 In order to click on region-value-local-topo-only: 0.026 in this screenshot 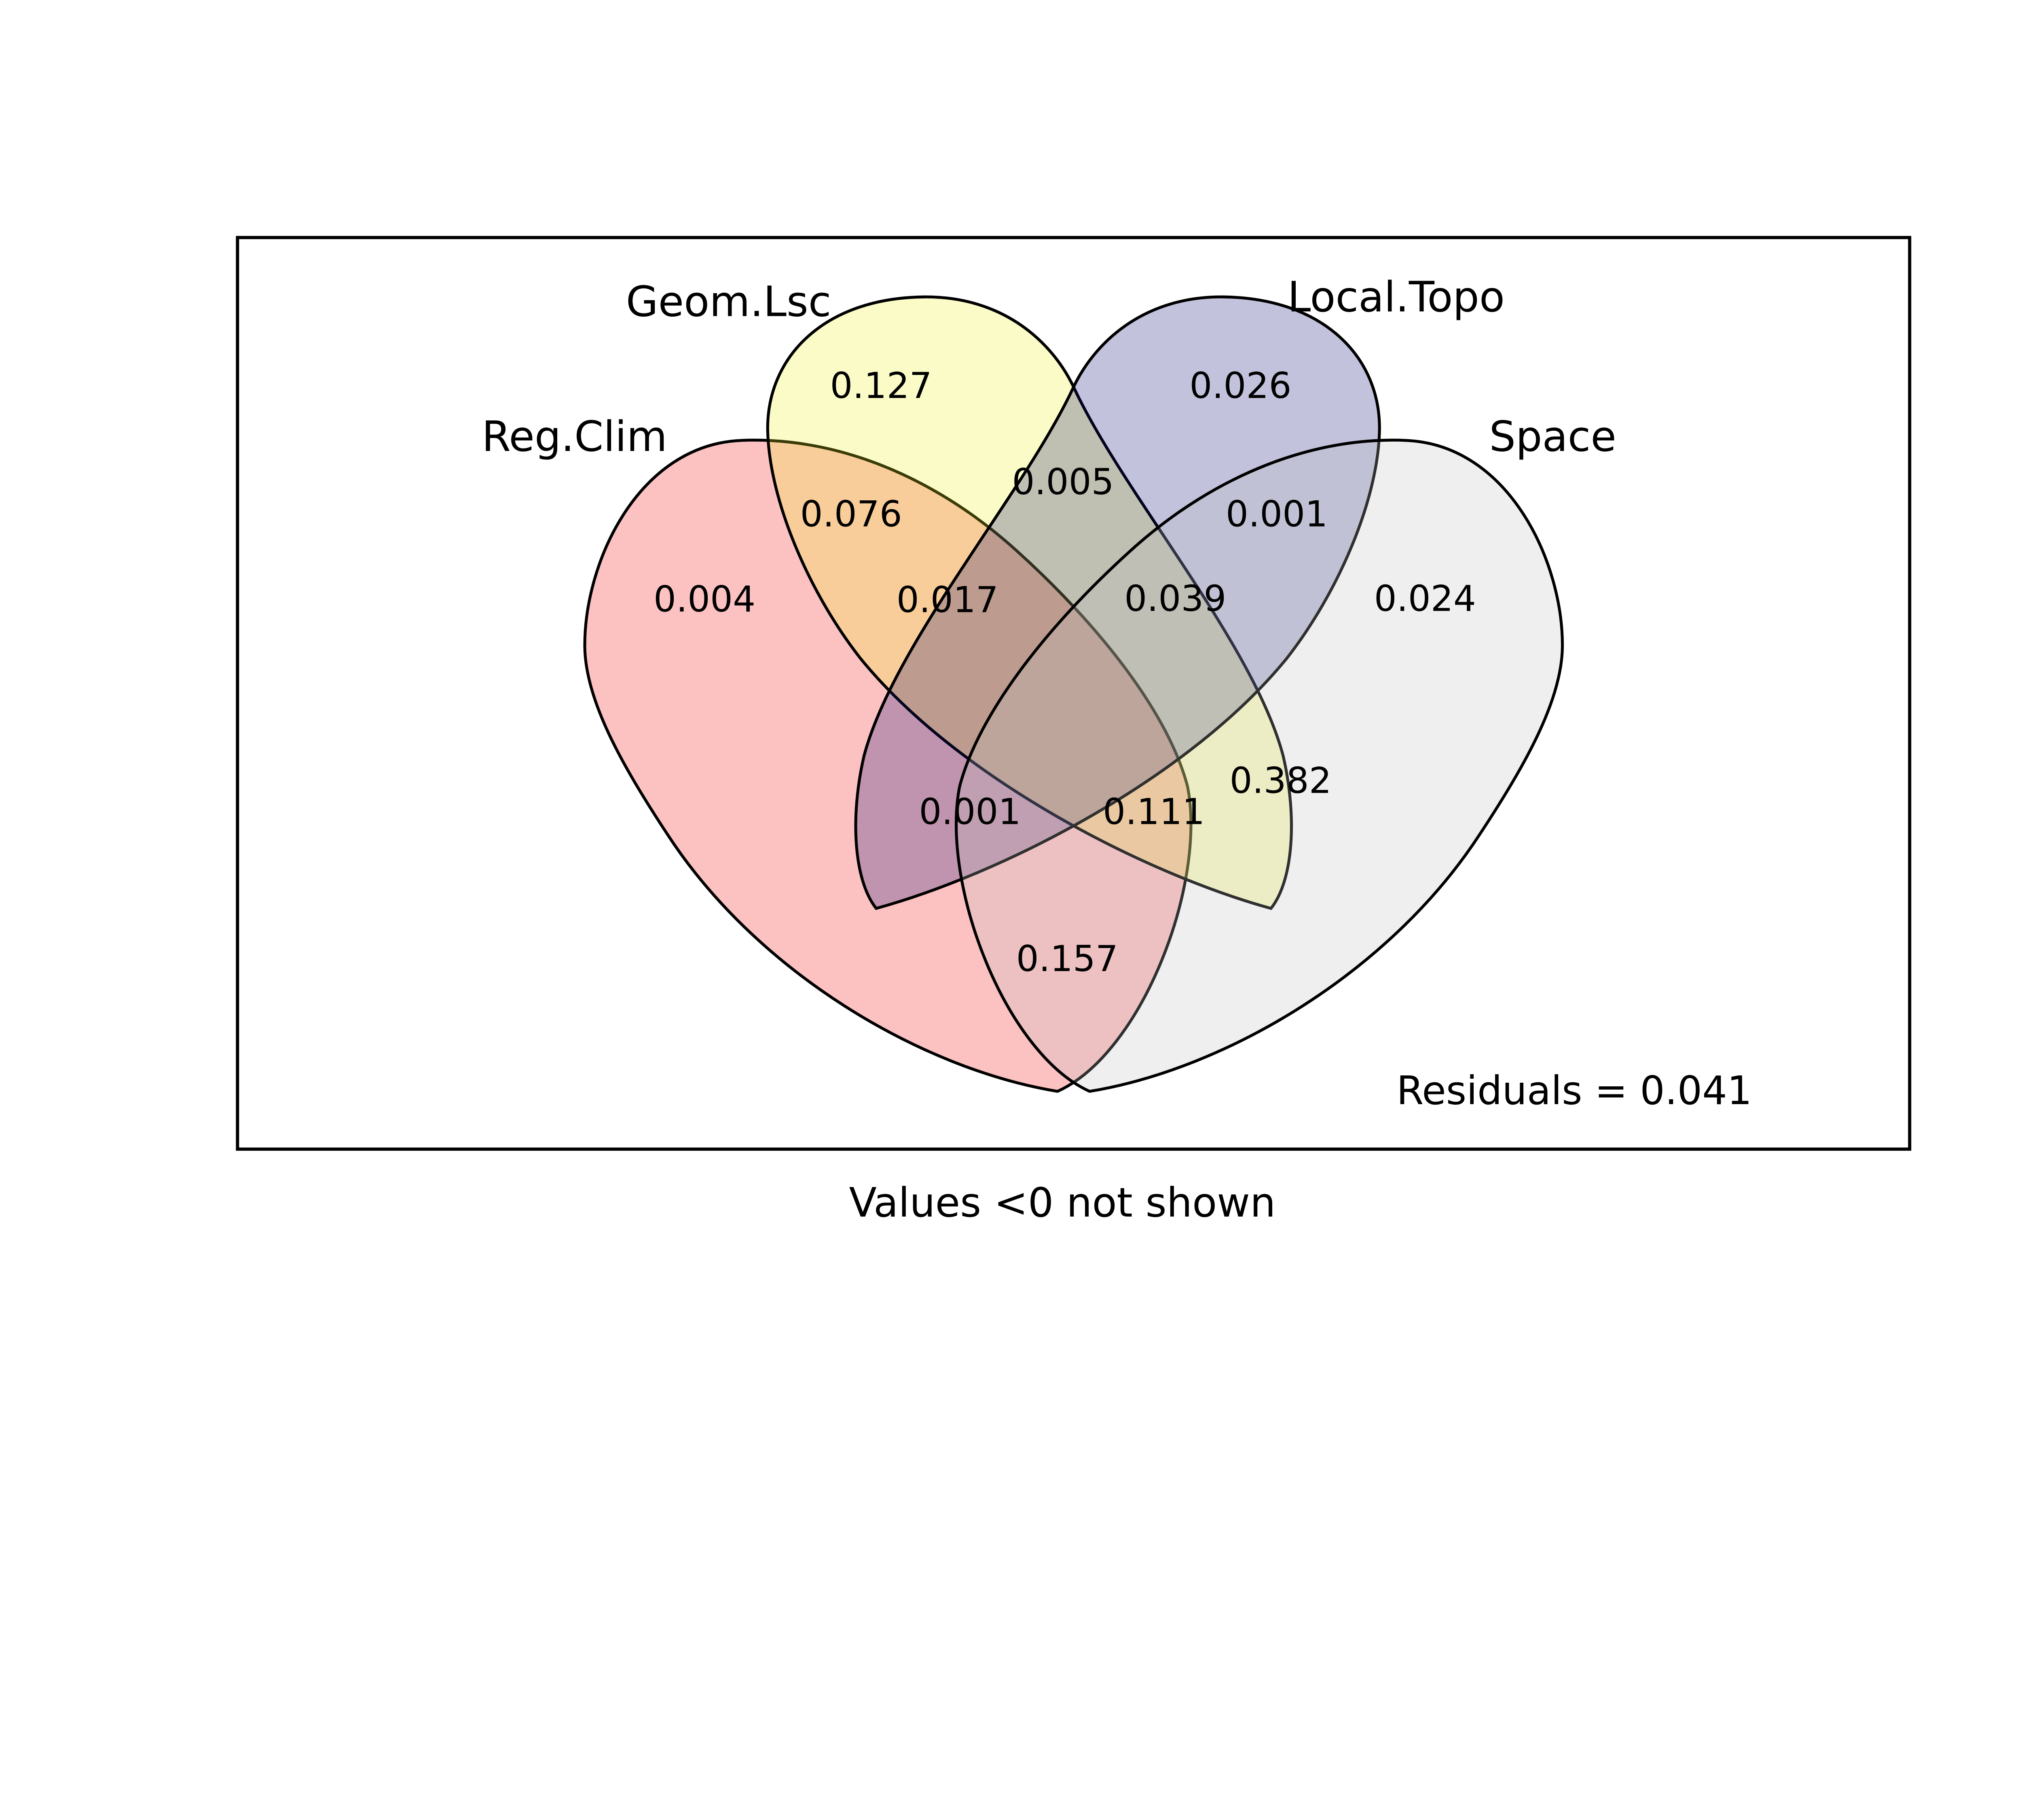, I will do `click(1240, 385)`.